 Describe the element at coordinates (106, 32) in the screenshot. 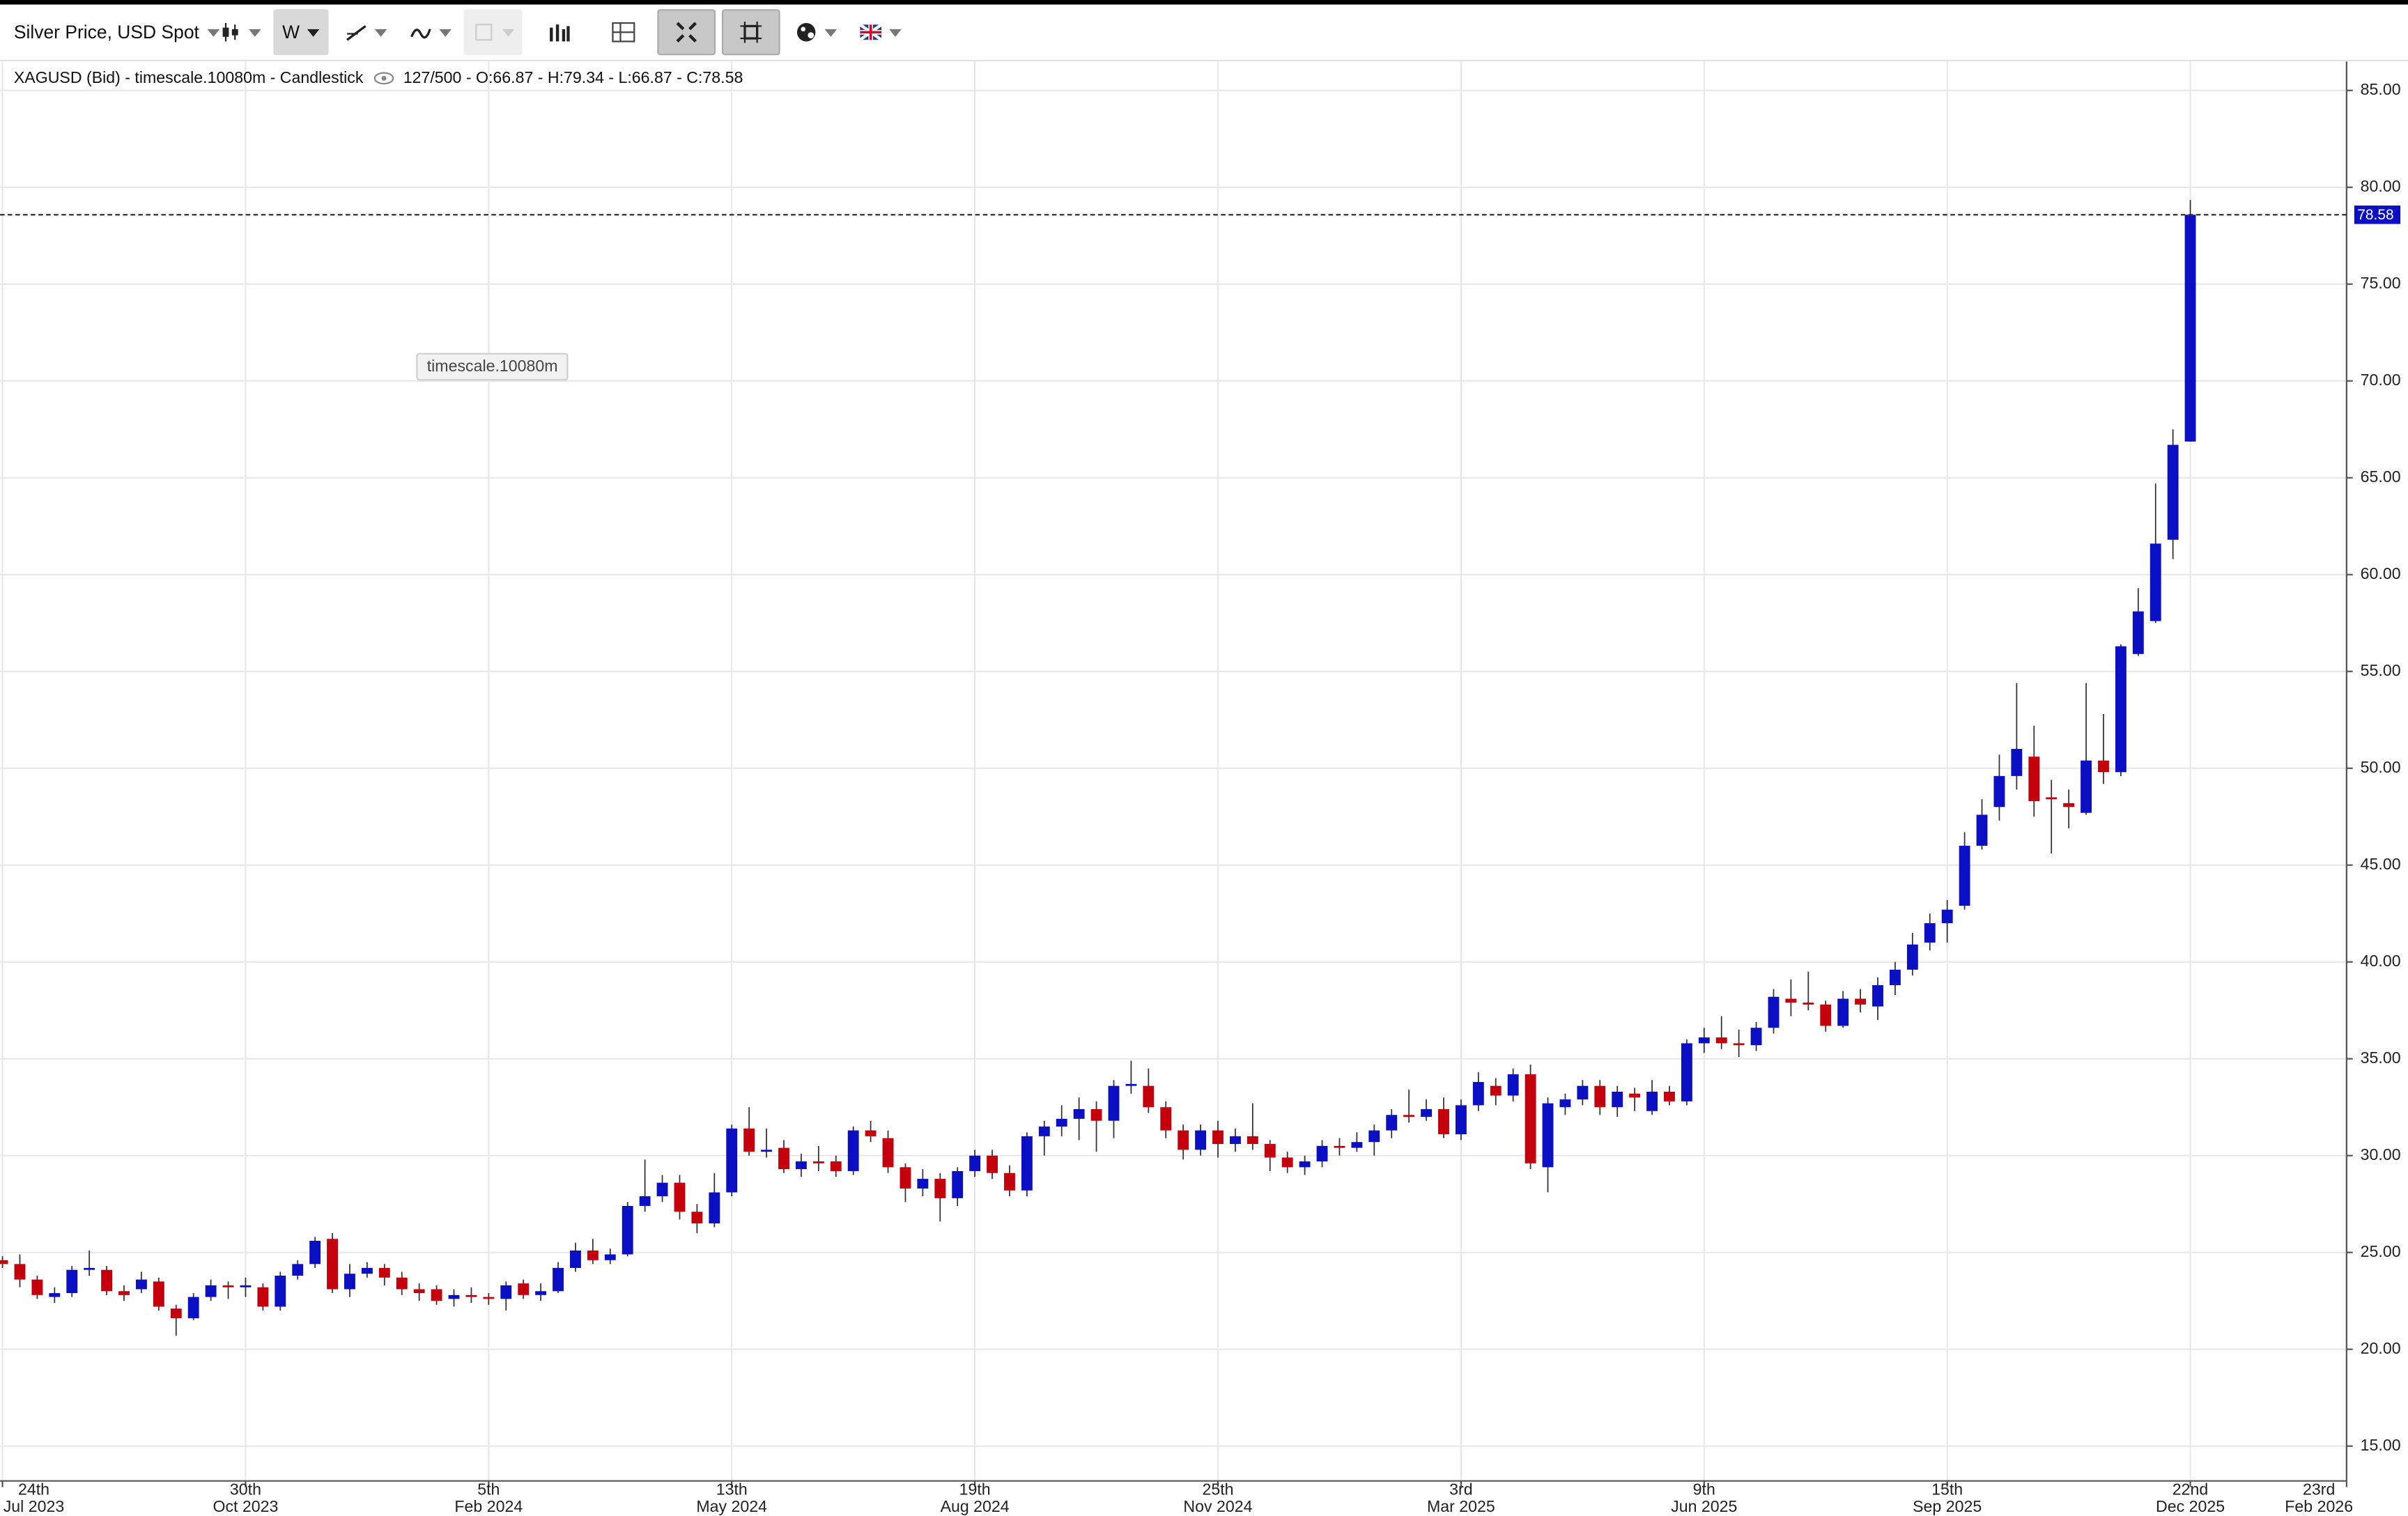

I see `instrument-name: Silver Price, USD Spot` at that location.